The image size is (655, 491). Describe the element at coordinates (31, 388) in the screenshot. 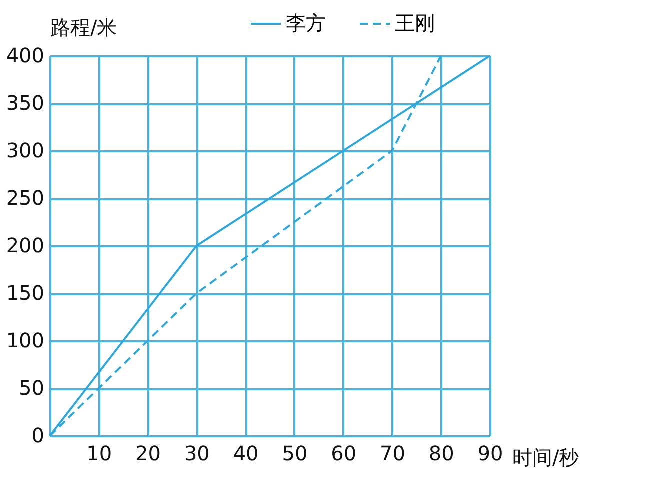

I see `y-tick-label: 50` at that location.